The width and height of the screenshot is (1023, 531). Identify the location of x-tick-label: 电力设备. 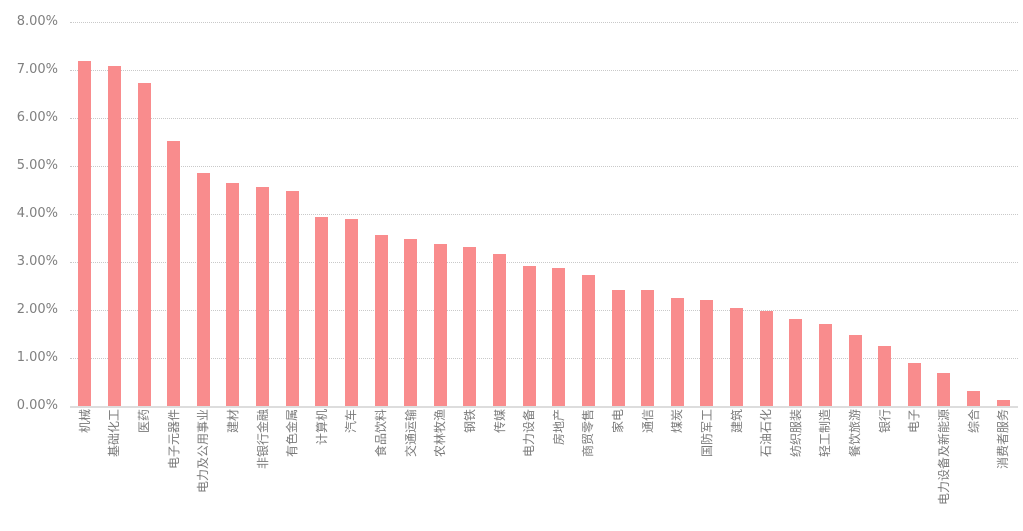
(529, 433).